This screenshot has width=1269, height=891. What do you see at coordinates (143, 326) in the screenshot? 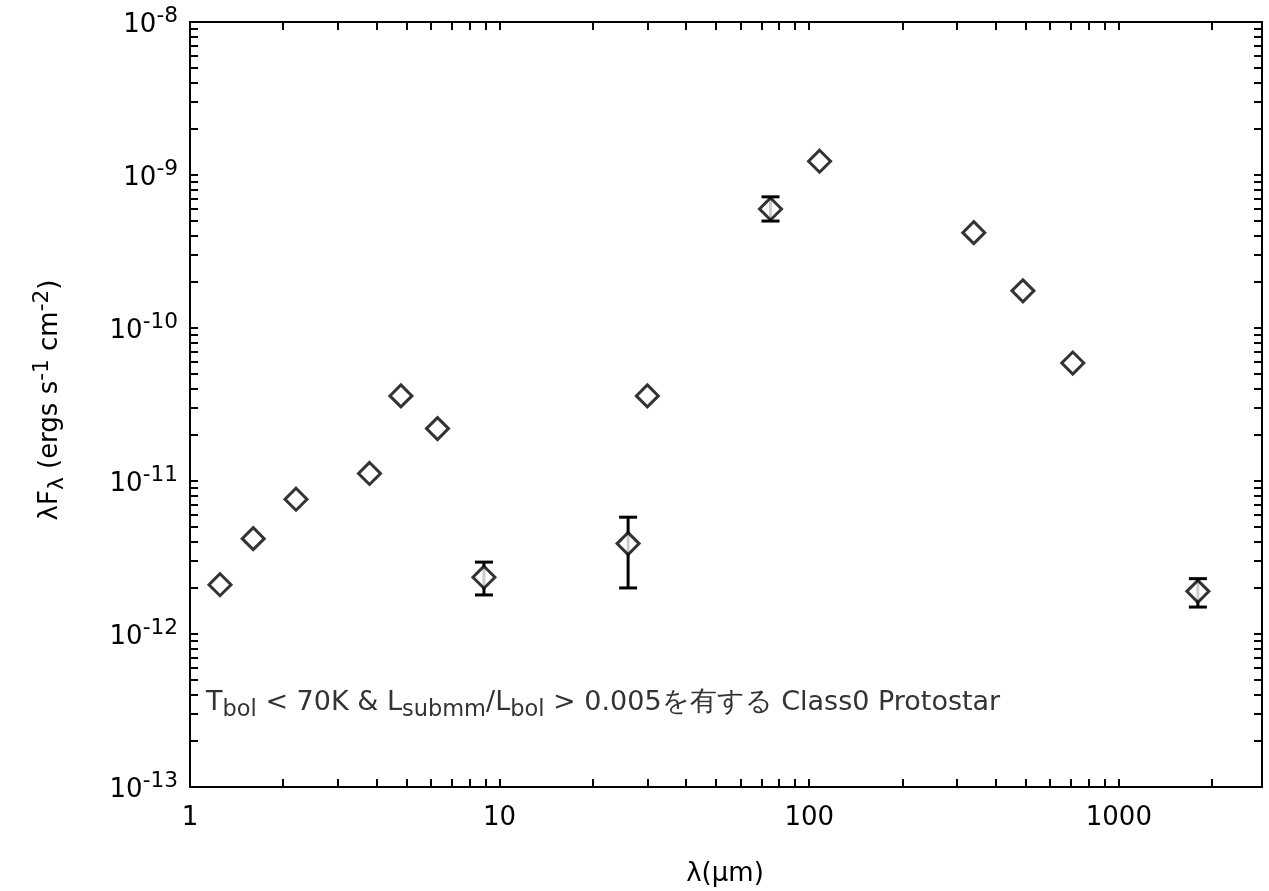
I see `y-tick-label: 10$^{-10}$` at bounding box center [143, 326].